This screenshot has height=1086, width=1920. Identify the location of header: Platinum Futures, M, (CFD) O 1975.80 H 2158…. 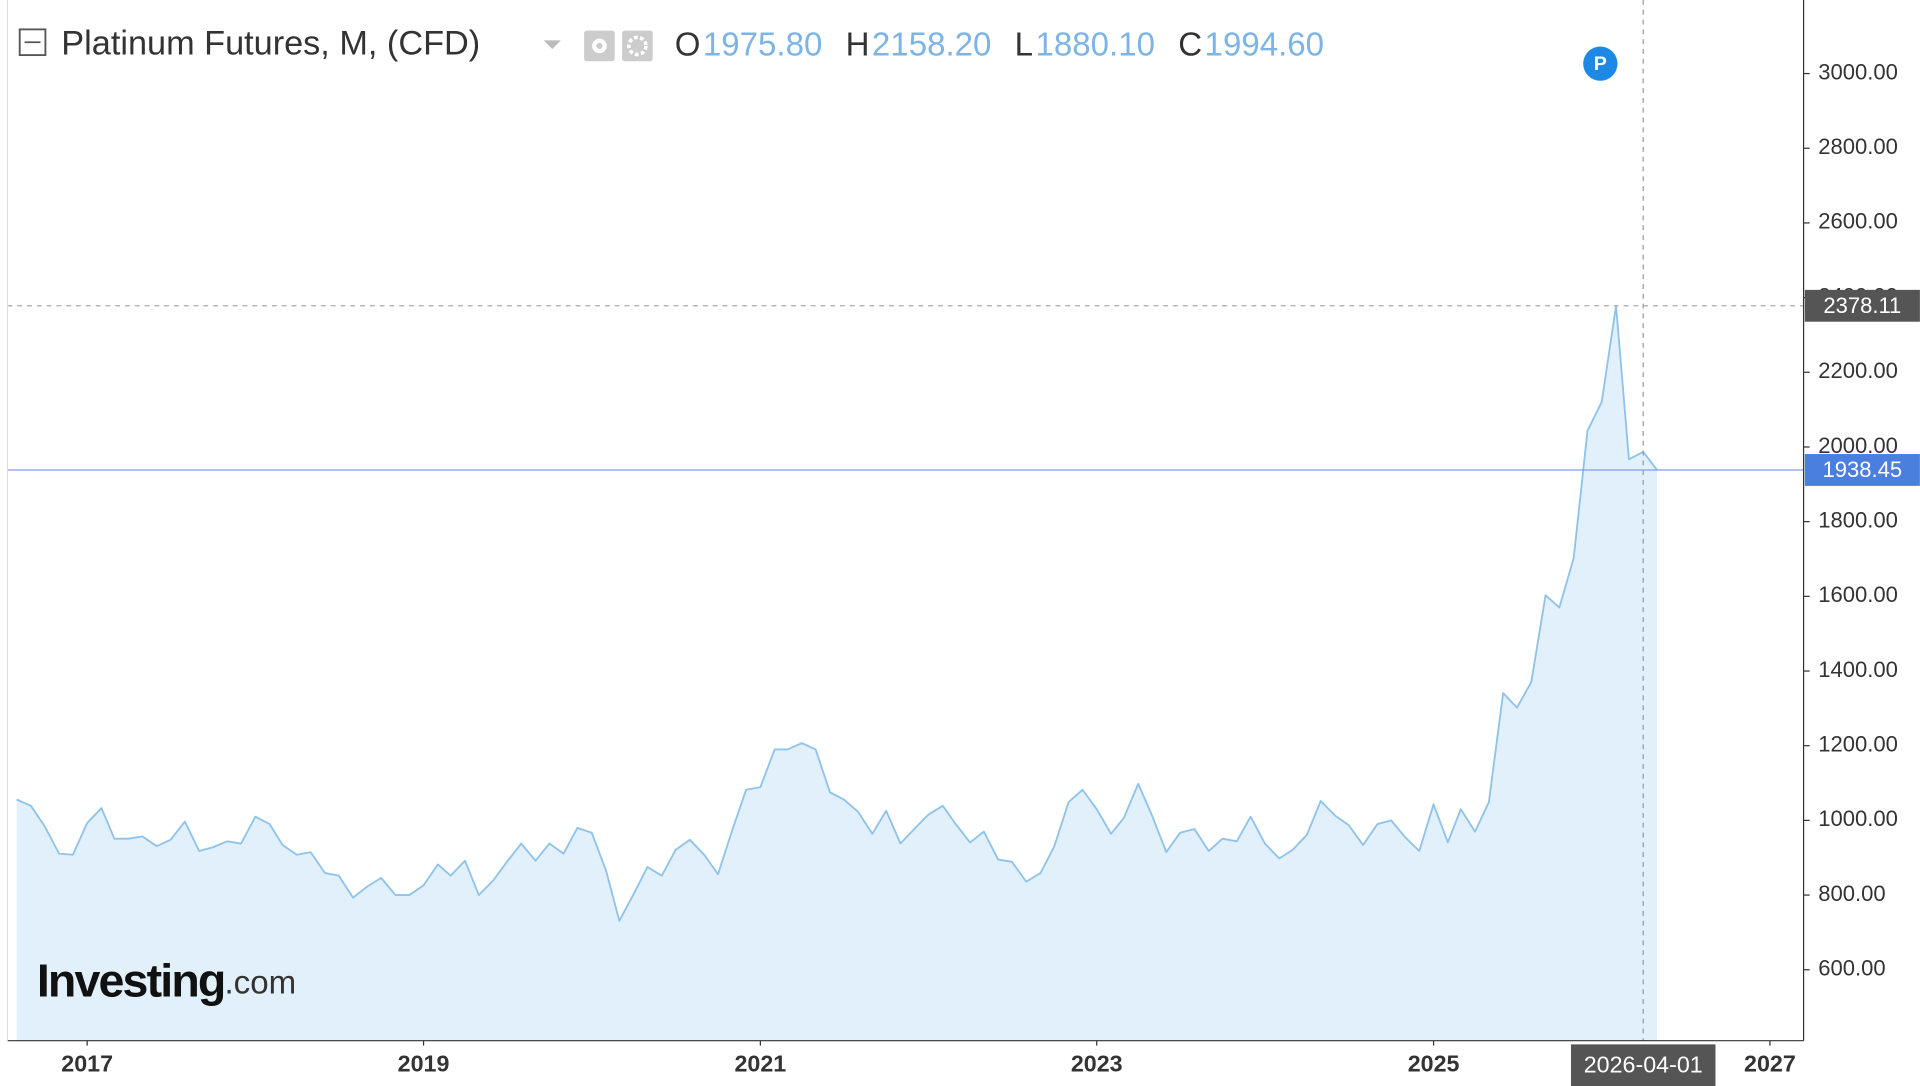
(818, 52).